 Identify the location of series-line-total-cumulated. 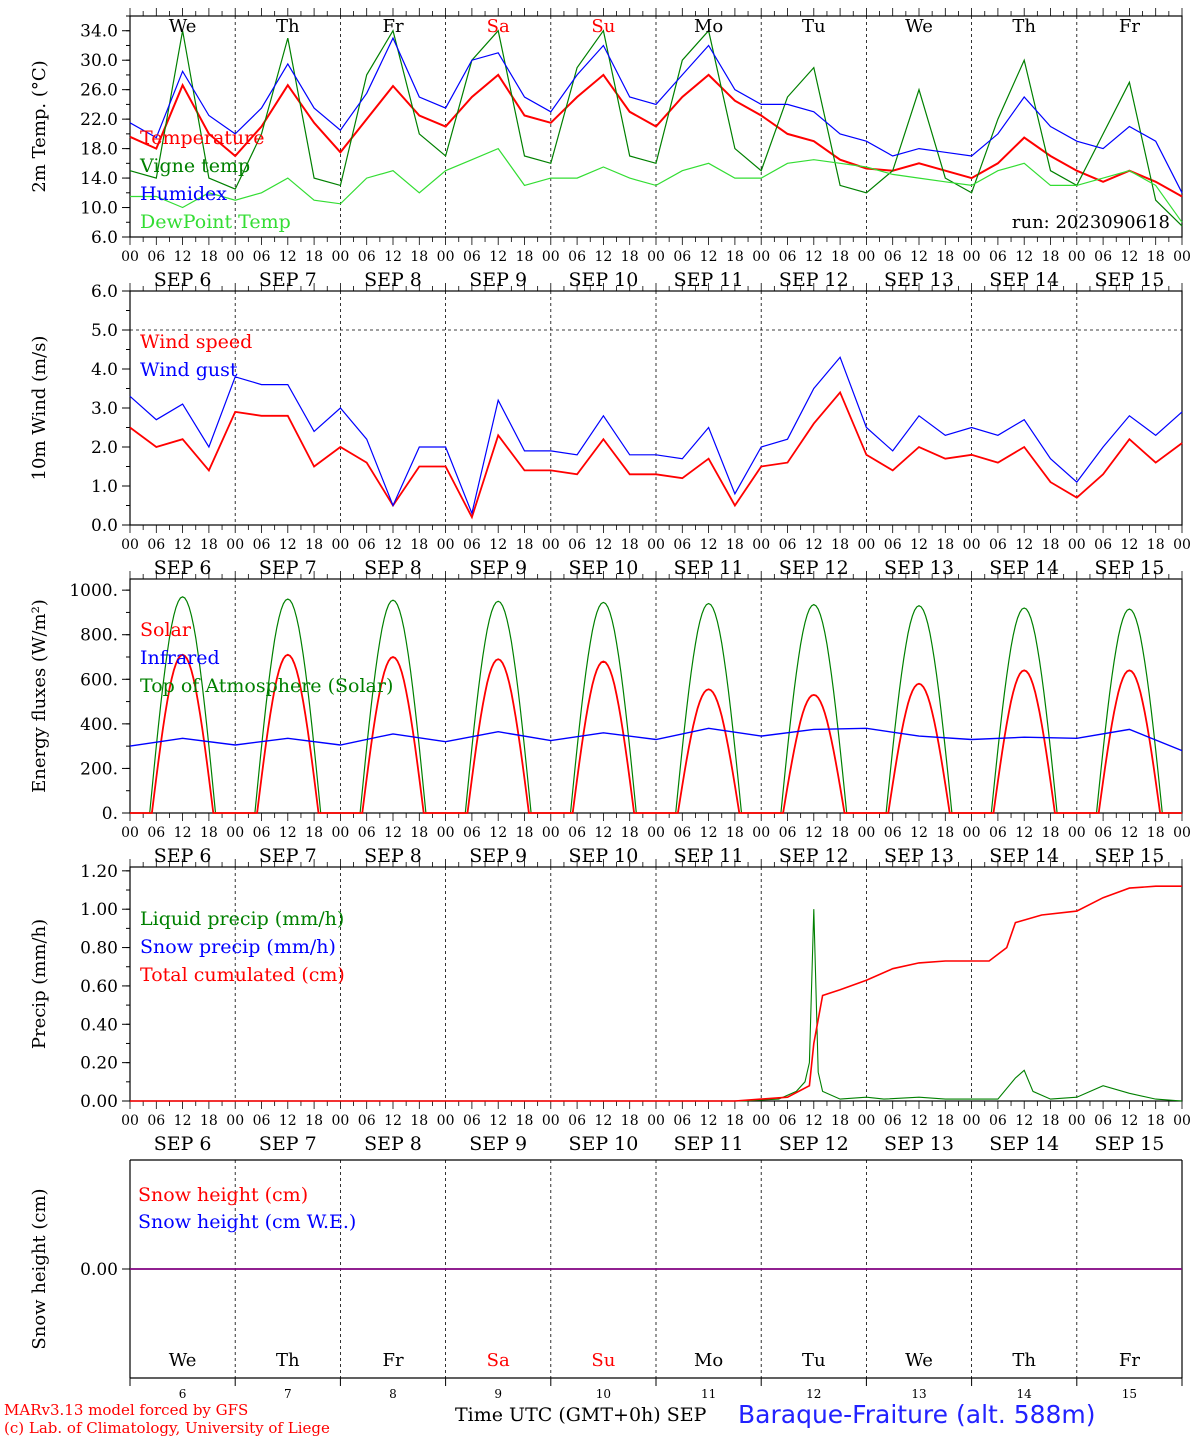
(656, 993).